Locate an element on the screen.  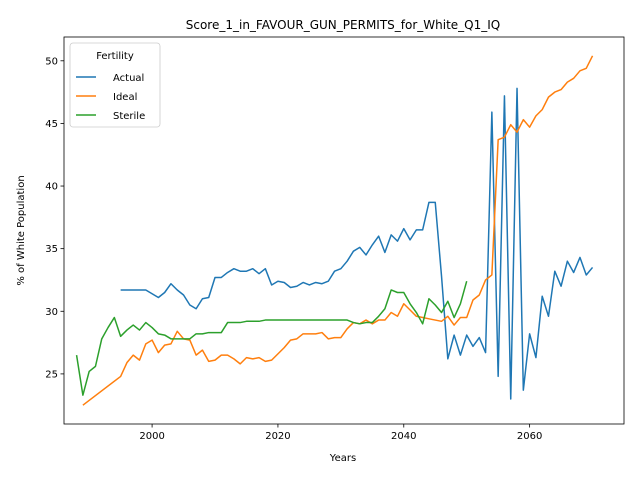
y-tick-label: 45 is located at coordinates (51, 124).